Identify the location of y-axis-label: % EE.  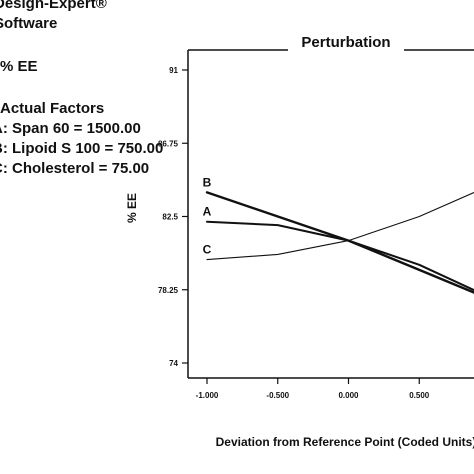
(132, 208).